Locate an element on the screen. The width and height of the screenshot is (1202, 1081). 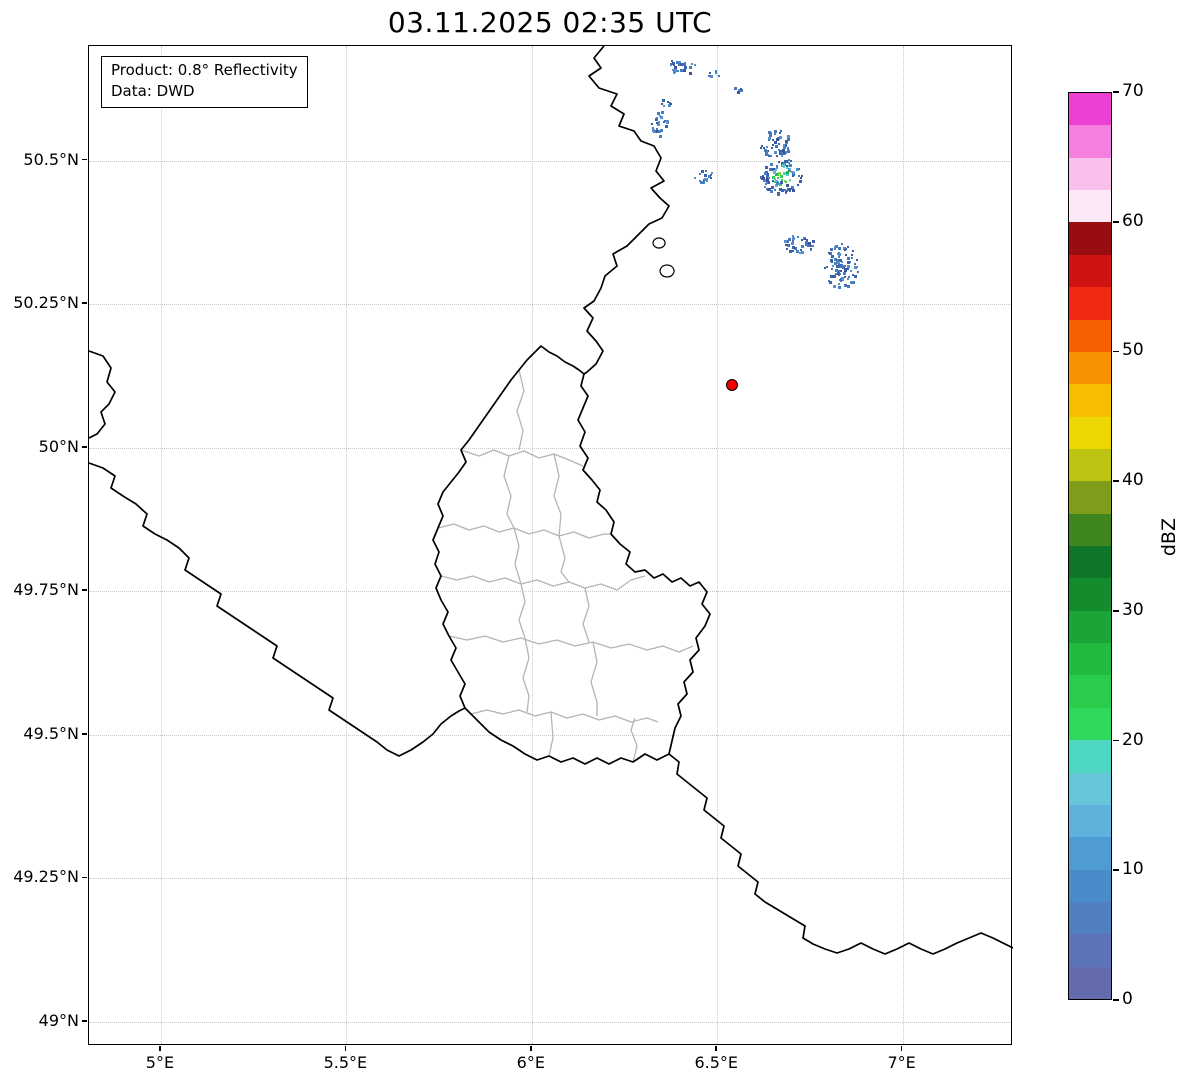
y-tick-label: 49°N is located at coordinates (58, 1020).